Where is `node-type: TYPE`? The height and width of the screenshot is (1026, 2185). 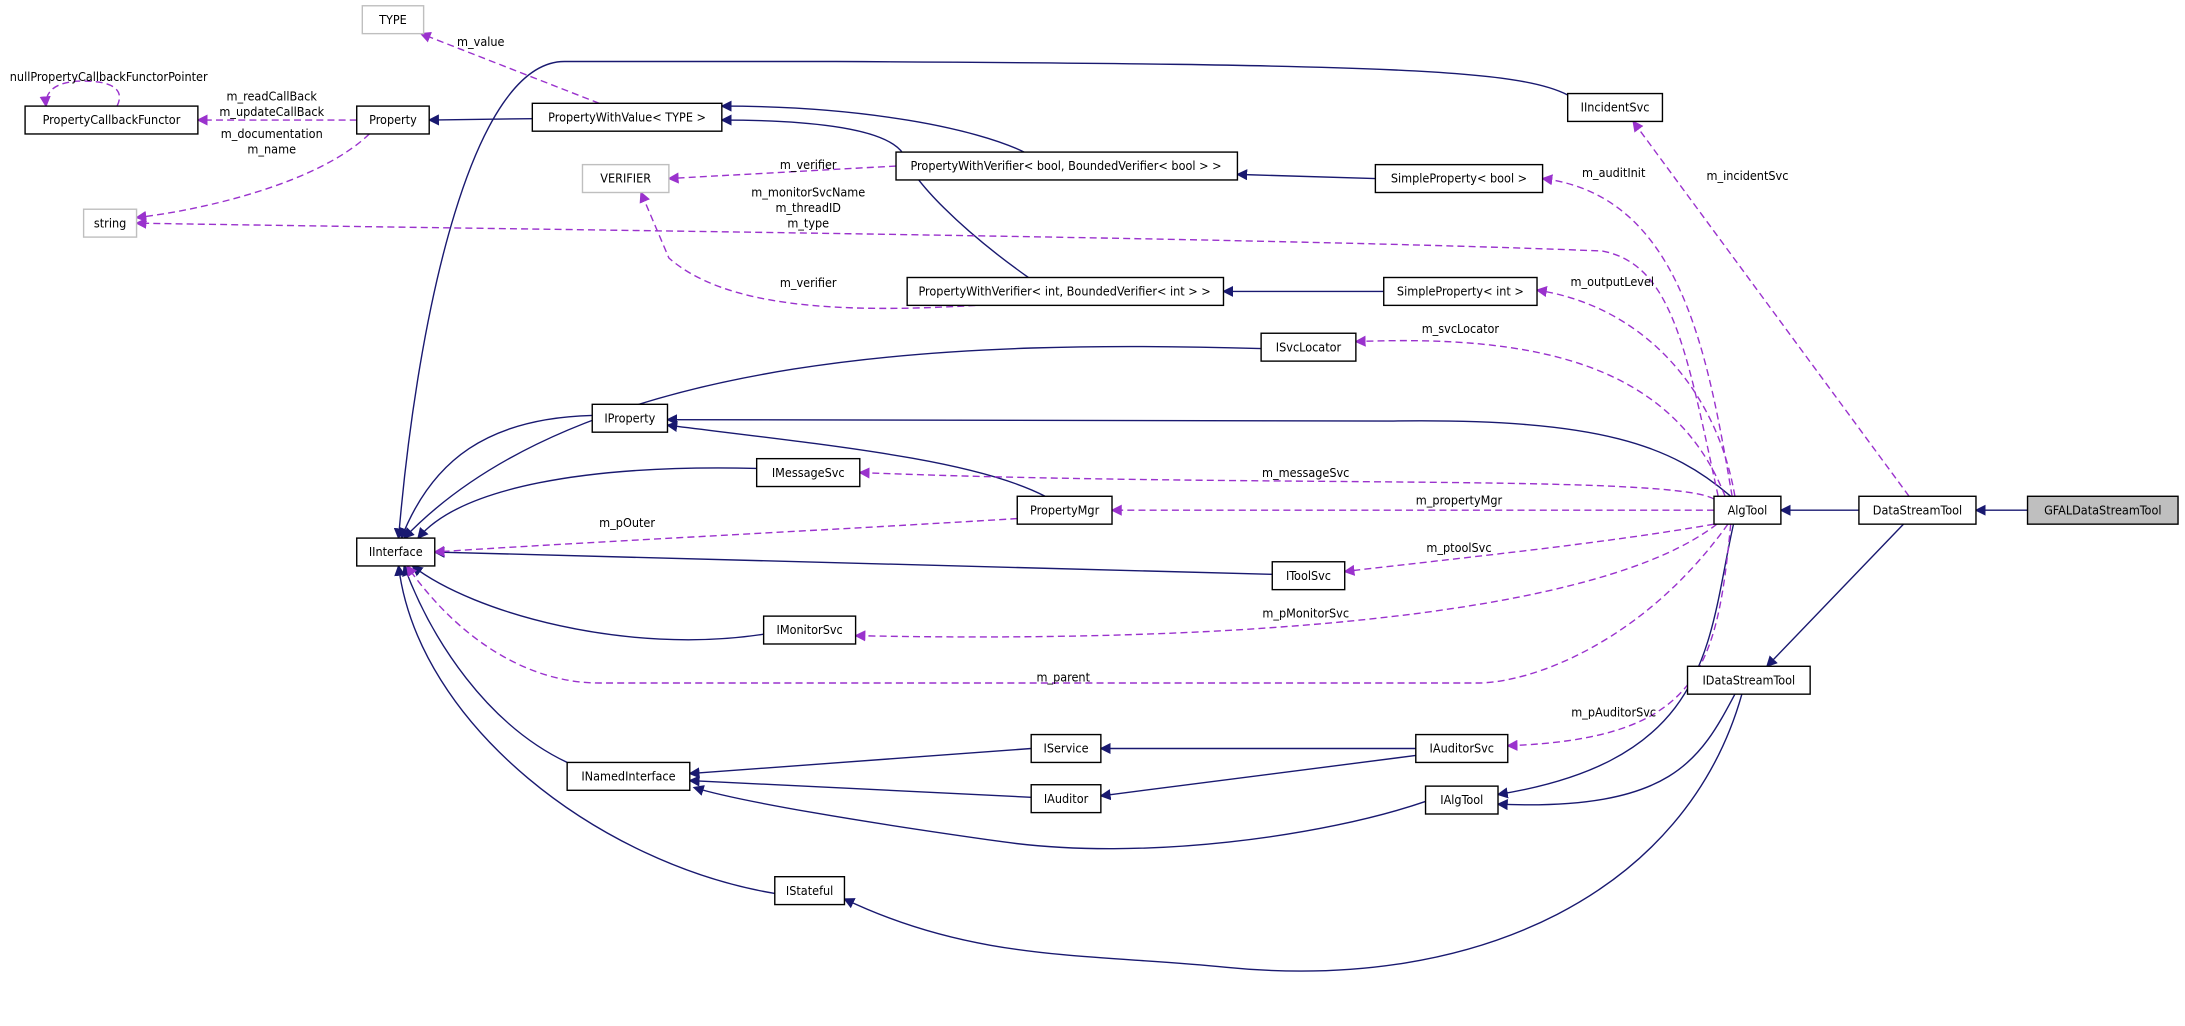
node-type: TYPE is located at coordinates (393, 20).